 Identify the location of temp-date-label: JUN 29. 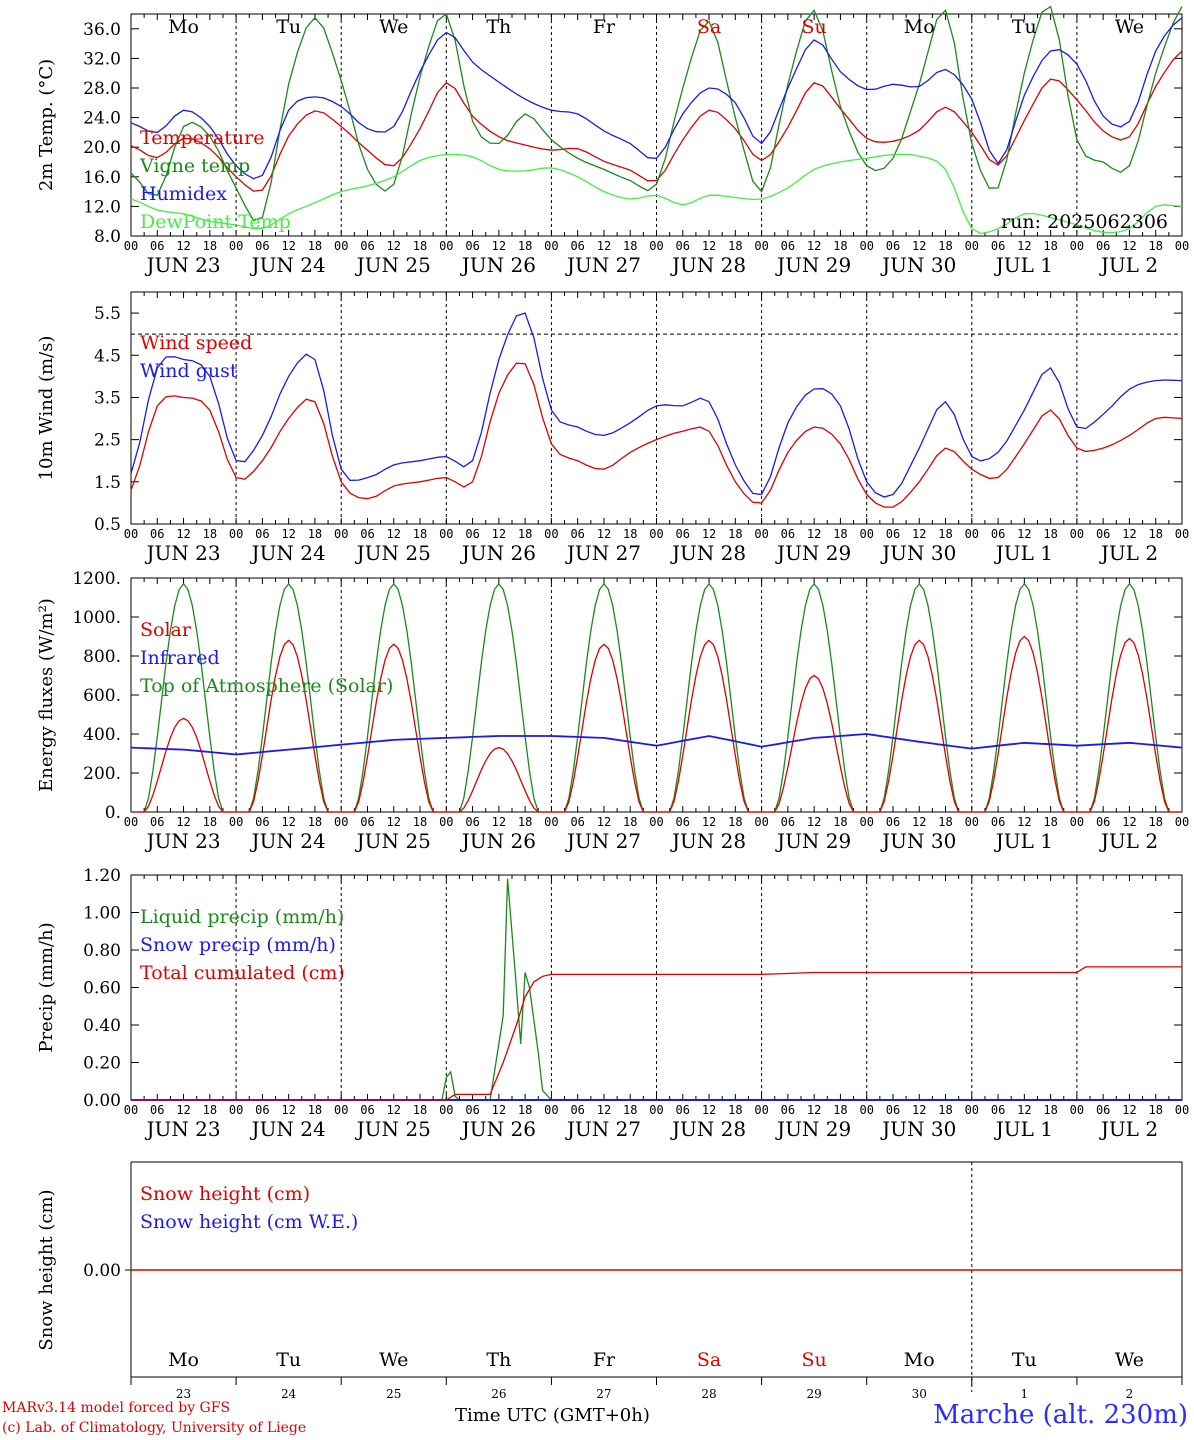
(813, 265).